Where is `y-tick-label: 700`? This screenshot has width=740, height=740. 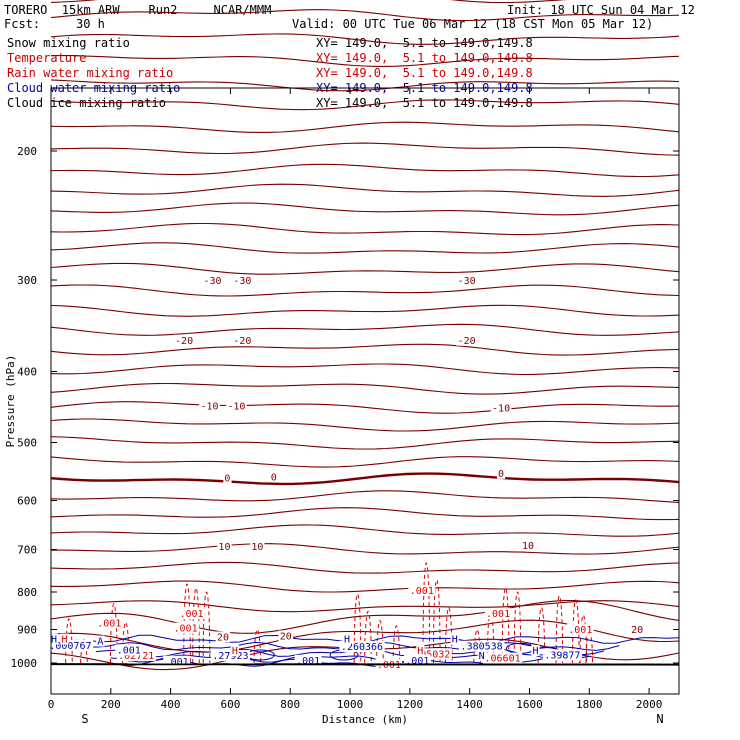
y-tick-label: 700 is located at coordinates (27, 550).